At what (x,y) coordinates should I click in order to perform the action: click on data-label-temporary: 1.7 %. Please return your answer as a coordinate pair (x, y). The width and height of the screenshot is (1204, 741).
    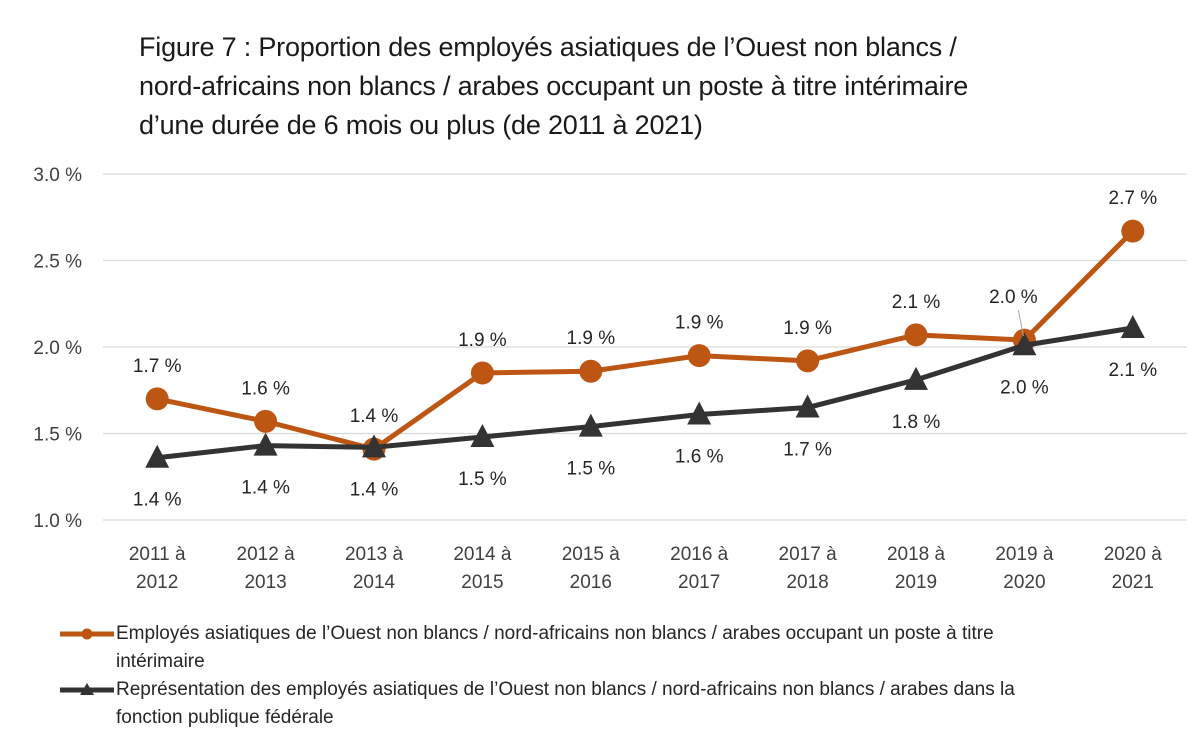
    Looking at the image, I should click on (157, 366).